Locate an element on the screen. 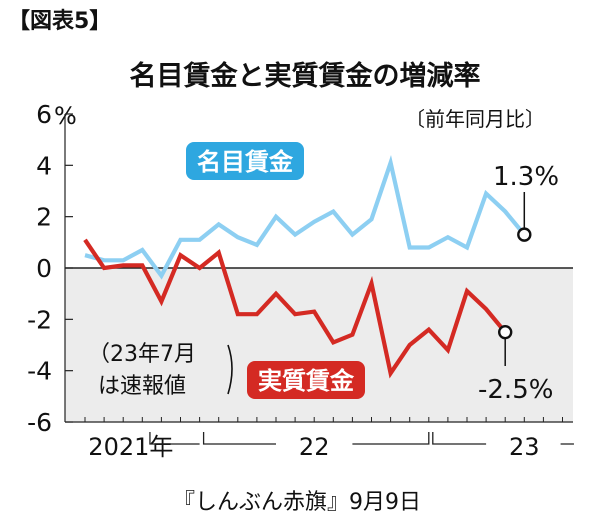  y-tick-label: -2 is located at coordinates (39, 319).